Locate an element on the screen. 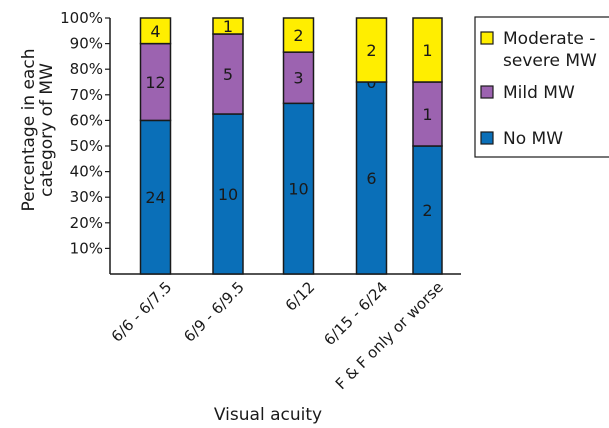 Image resolution: width=609 pixels, height=428 pixels. y-tick-label: 90% is located at coordinates (86, 44).